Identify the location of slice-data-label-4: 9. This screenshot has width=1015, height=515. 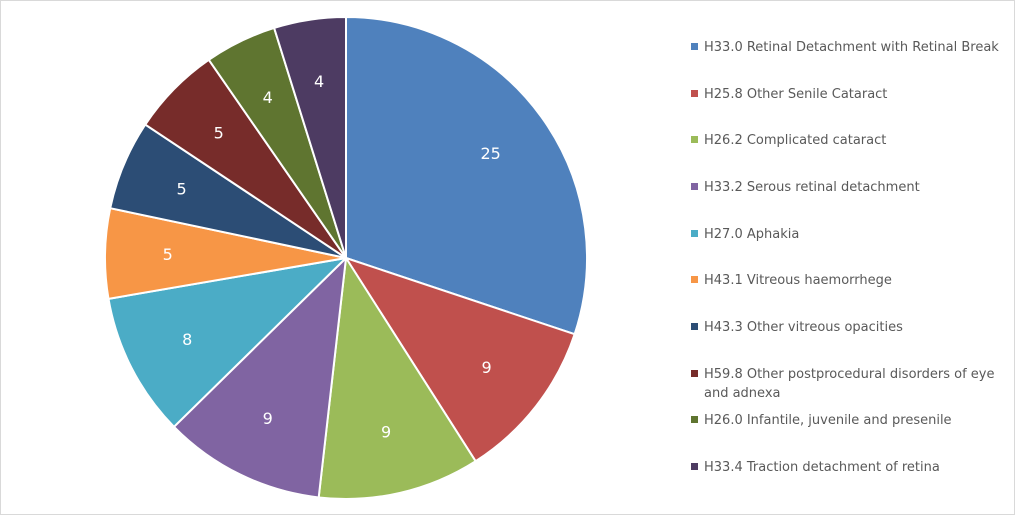
(268, 418).